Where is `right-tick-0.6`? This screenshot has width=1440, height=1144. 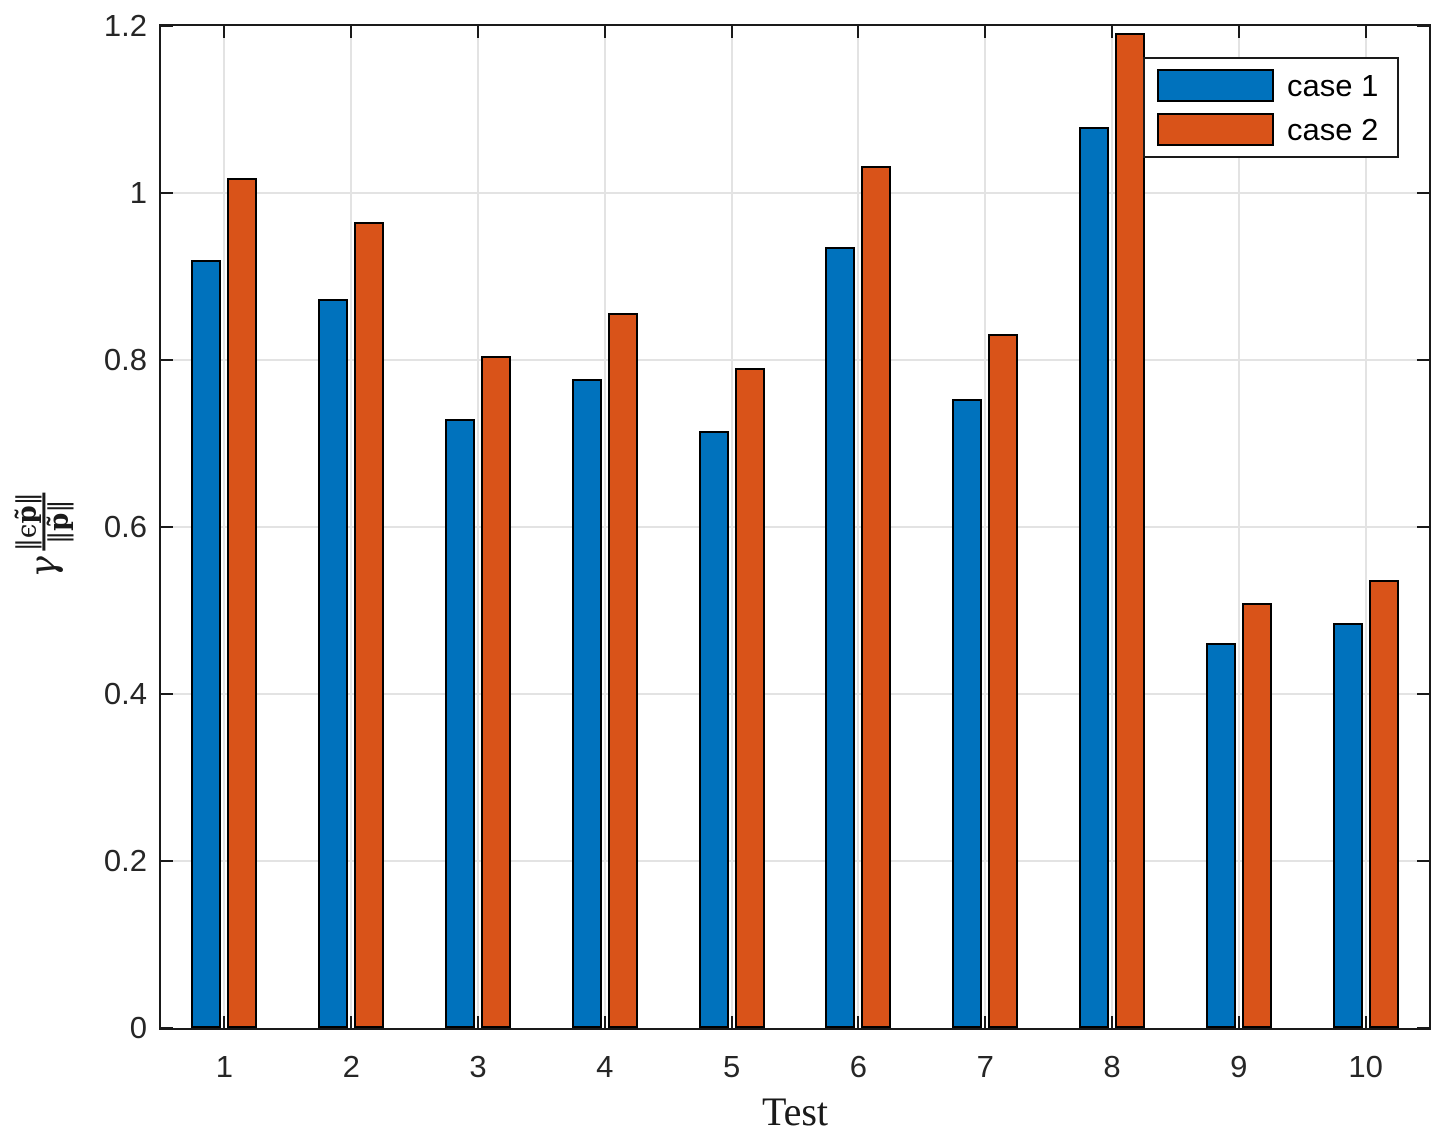
right-tick-0.6 is located at coordinates (1423, 527).